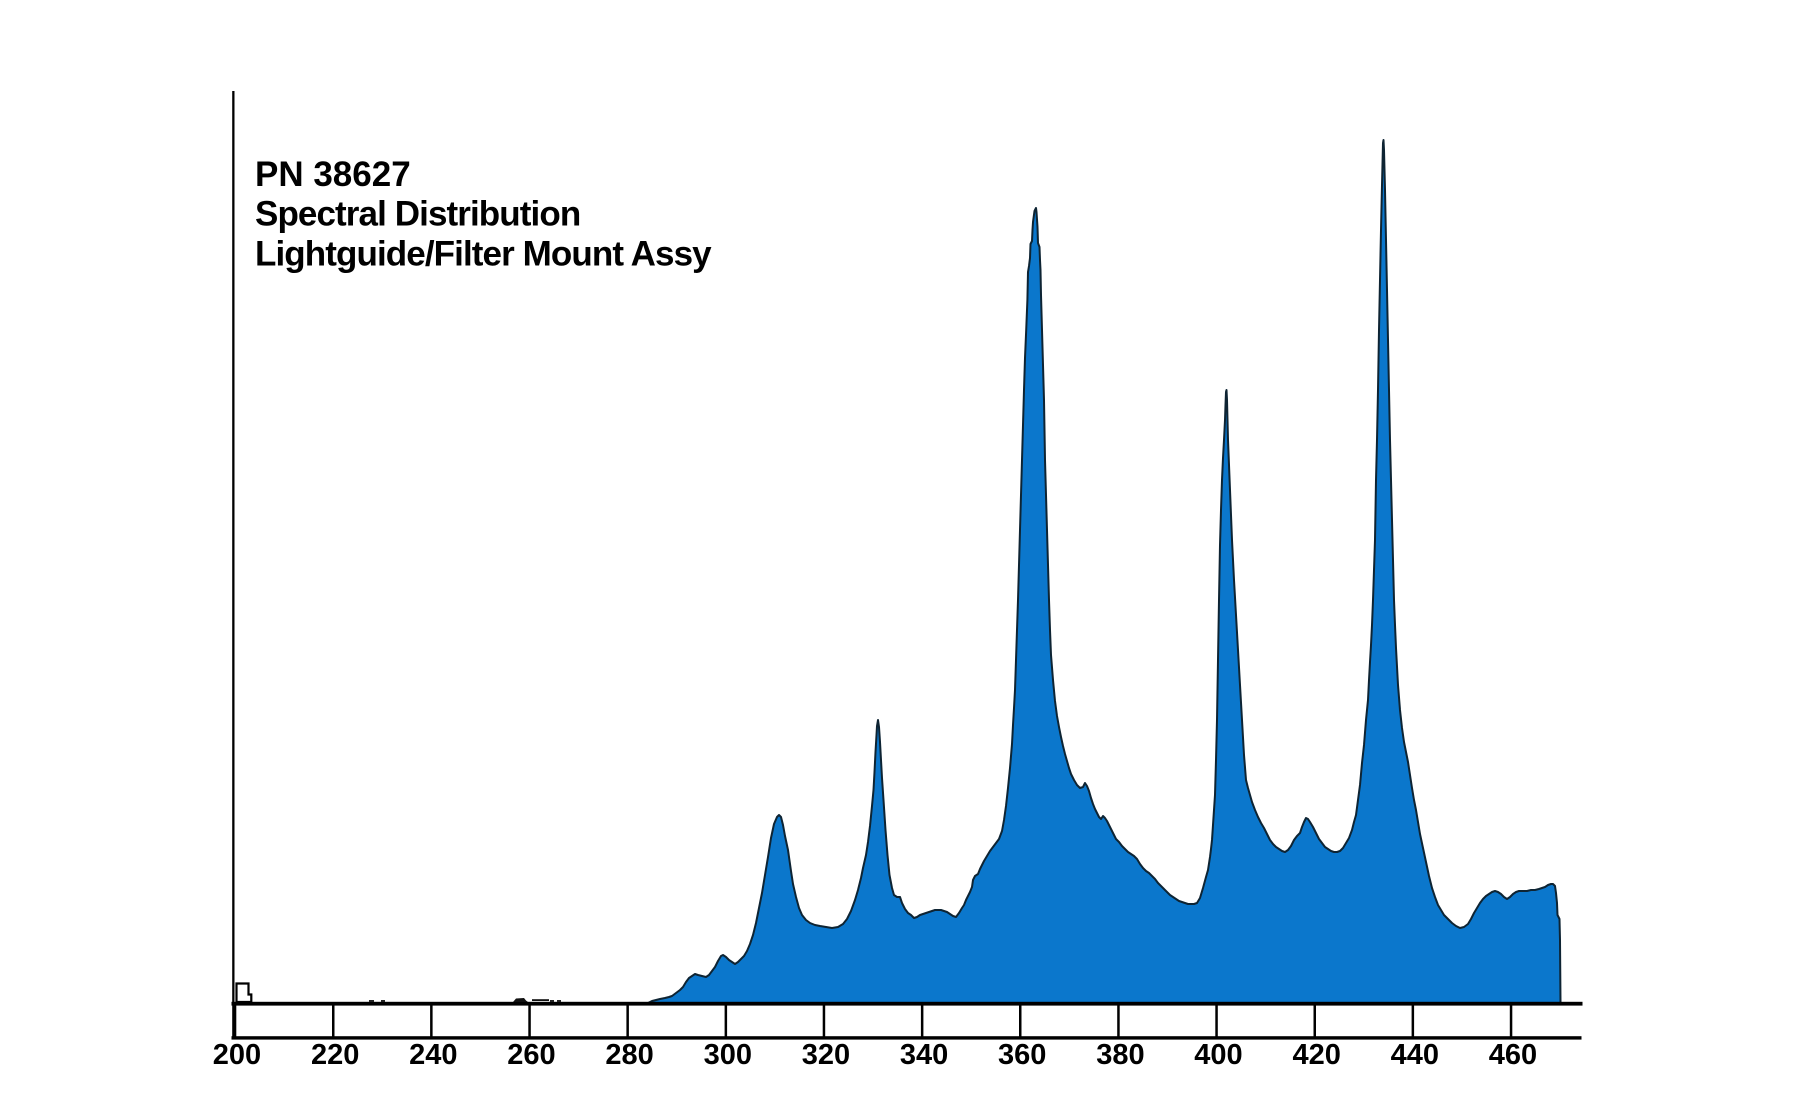 The height and width of the screenshot is (1100, 1800). What do you see at coordinates (1317, 1055) in the screenshot?
I see `svg-text: 420` at bounding box center [1317, 1055].